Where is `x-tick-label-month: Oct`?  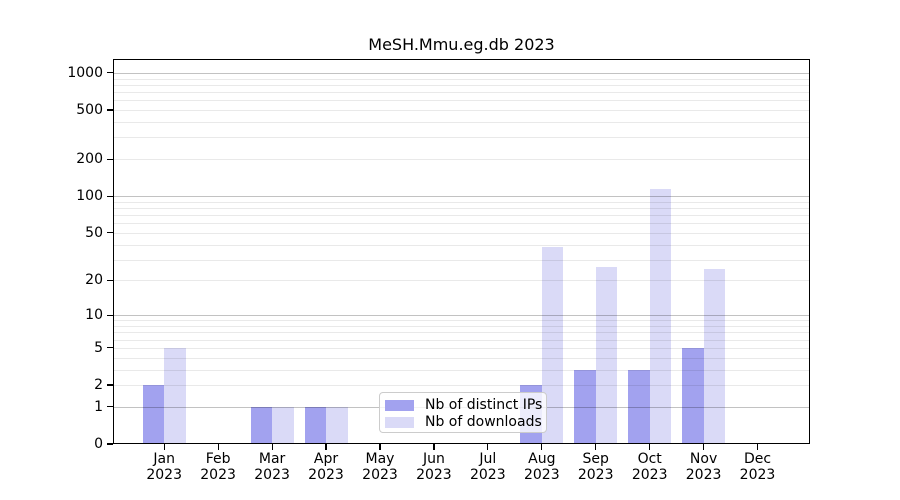
x-tick-label-month: Oct is located at coordinates (649, 459).